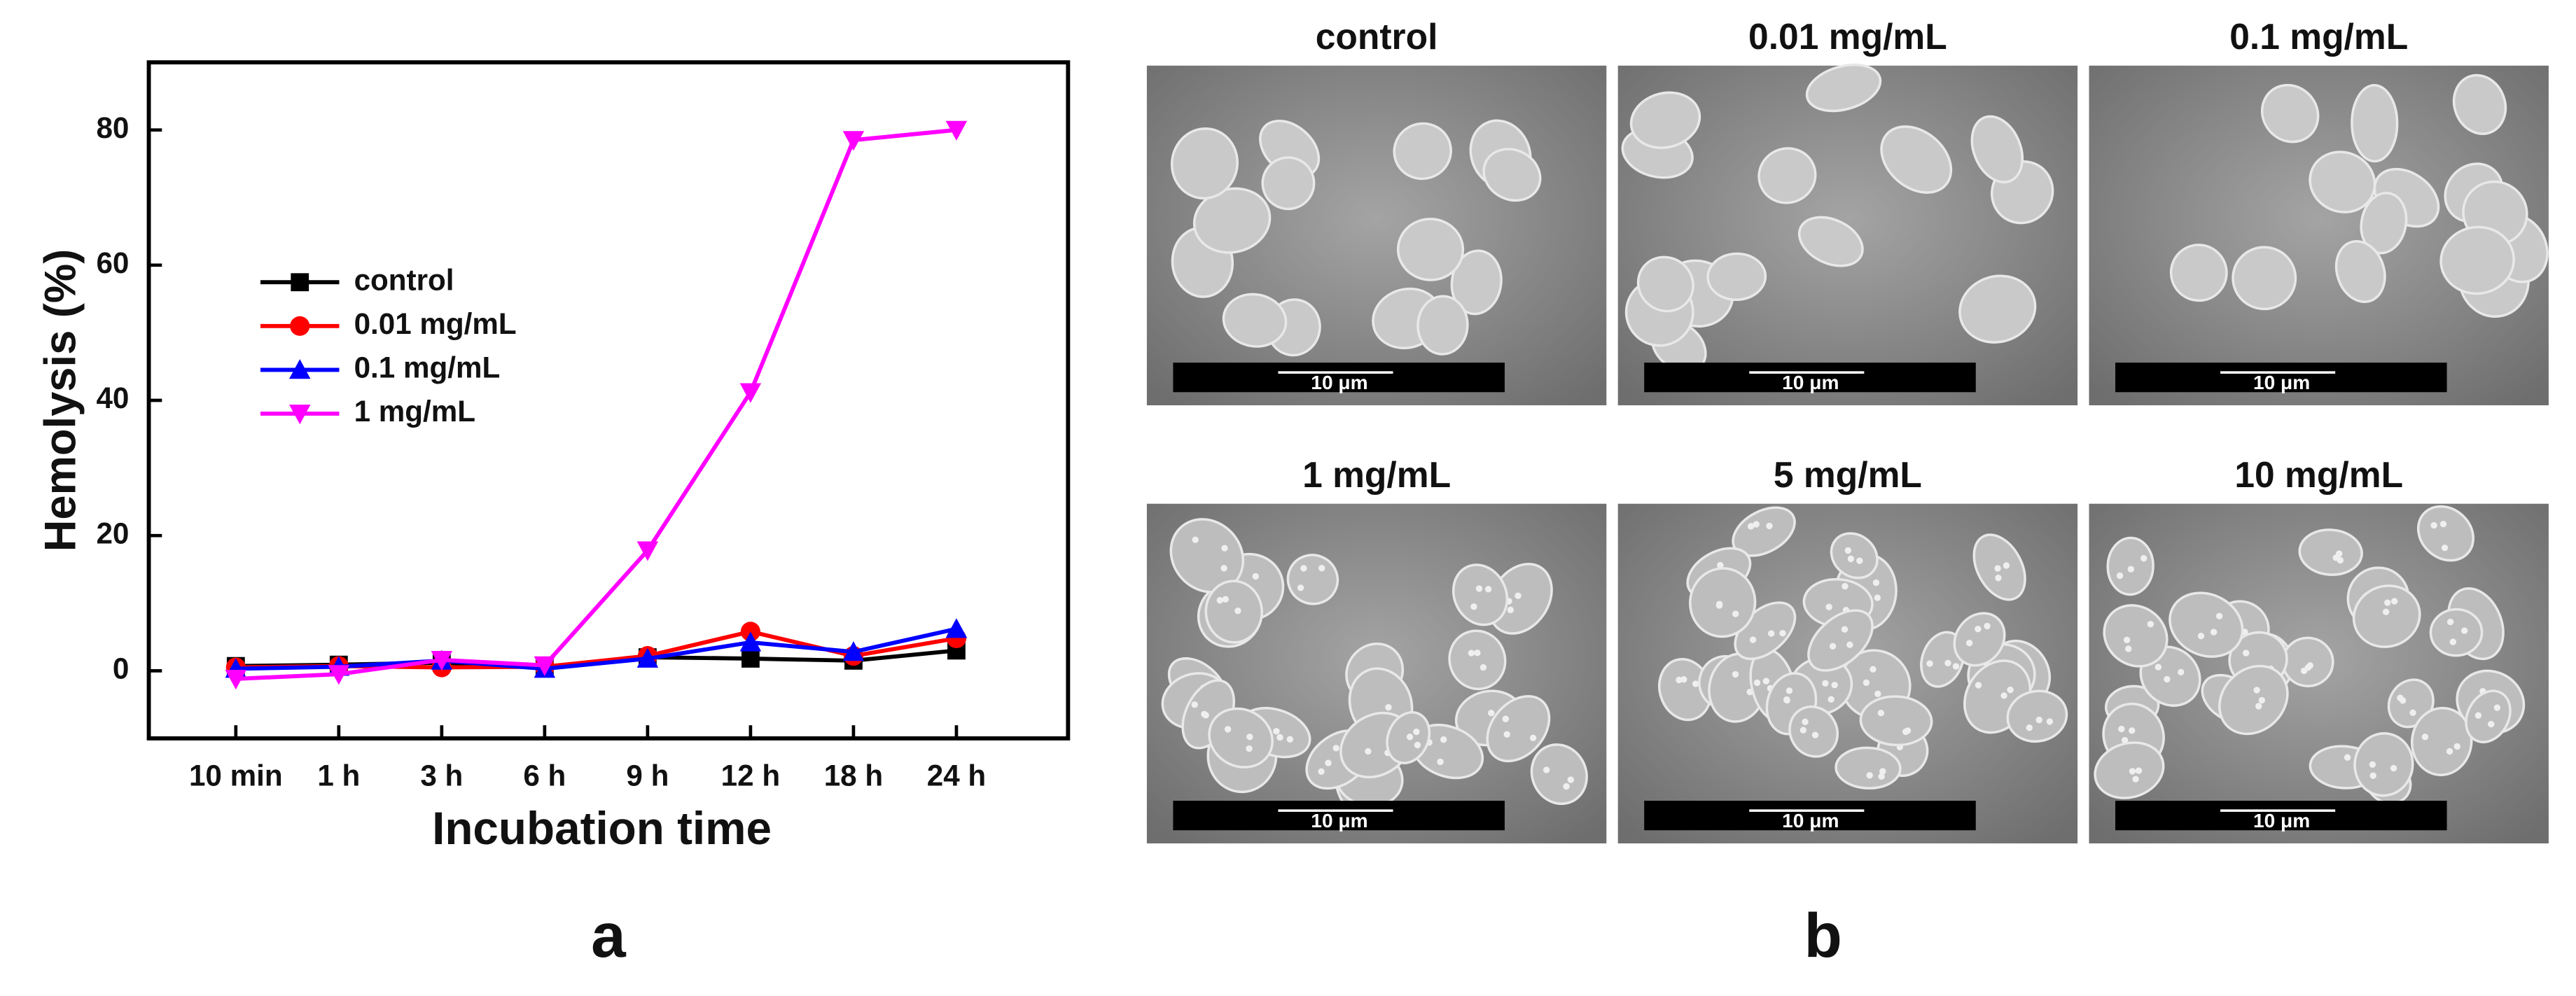 The image size is (2576, 996). What do you see at coordinates (112, 533) in the screenshot?
I see `y-tick-label: 20` at bounding box center [112, 533].